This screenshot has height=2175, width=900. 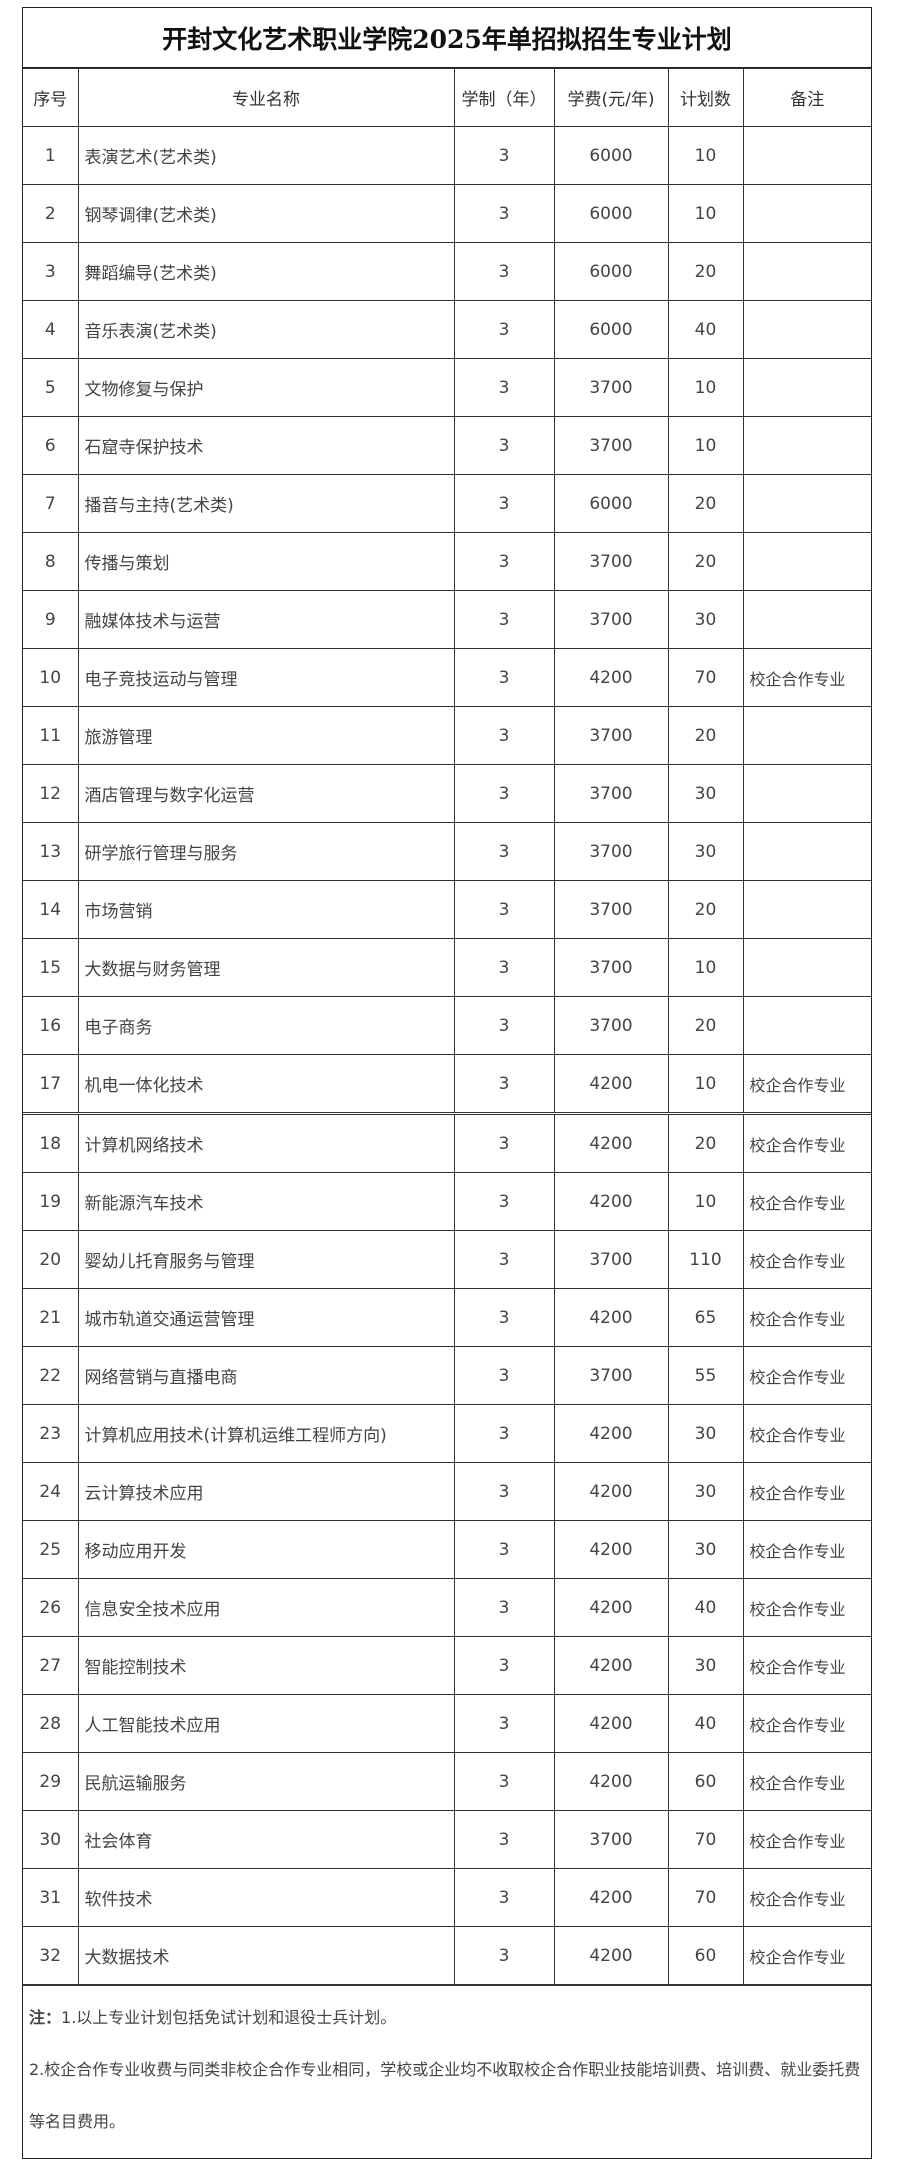 What do you see at coordinates (229, 2017) in the screenshot?
I see `note-1: 1.以上专业计划包括免试计划和退役士兵计划。` at bounding box center [229, 2017].